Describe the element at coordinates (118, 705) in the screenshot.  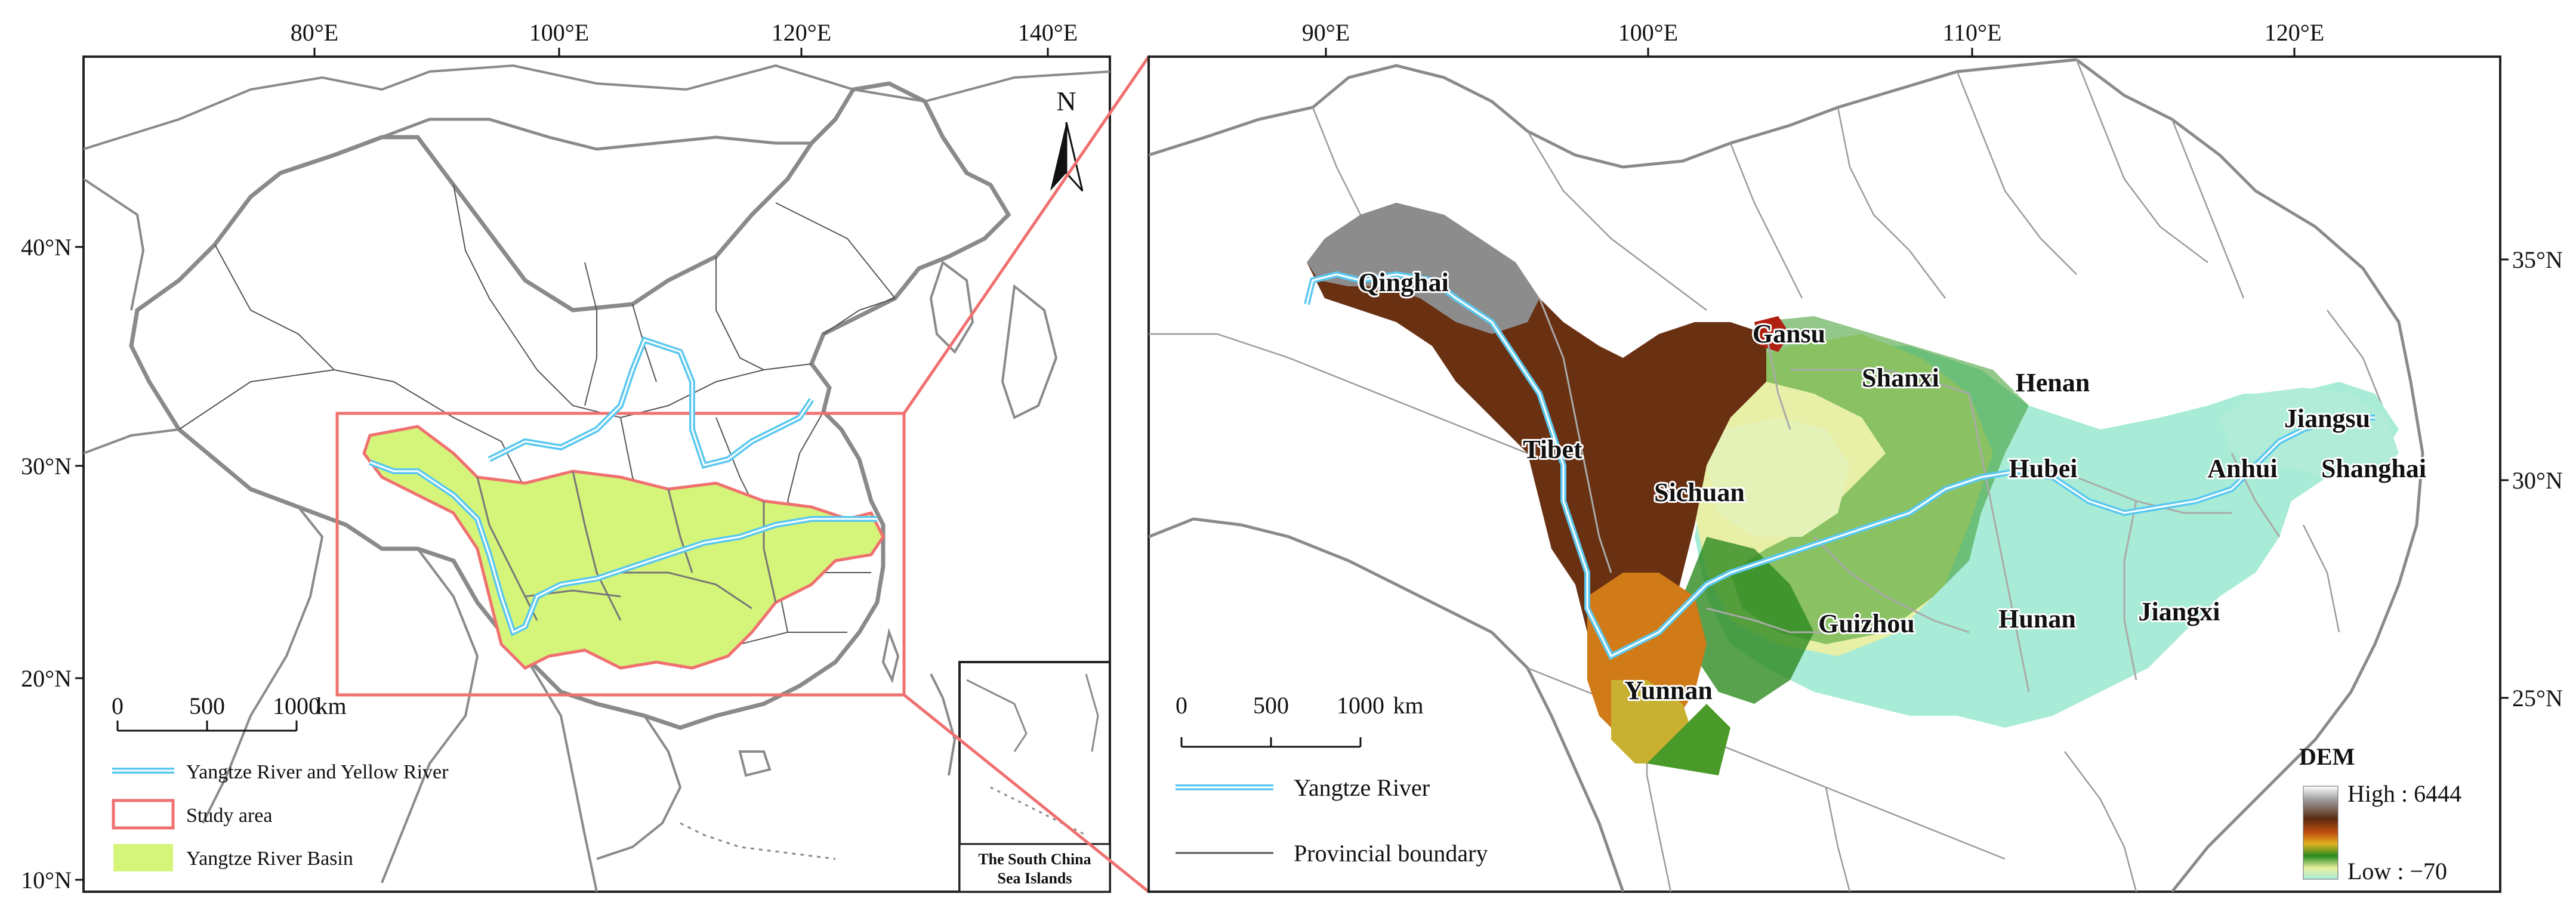
I see `left-scale-0: 0` at that location.